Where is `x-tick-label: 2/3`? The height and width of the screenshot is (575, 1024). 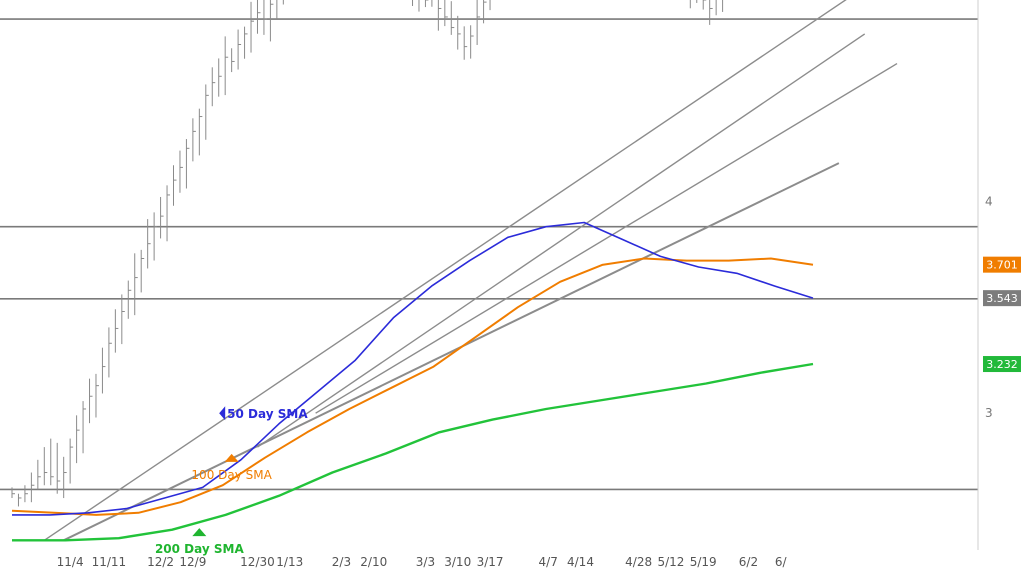 x-tick-label: 2/3 is located at coordinates (341, 562).